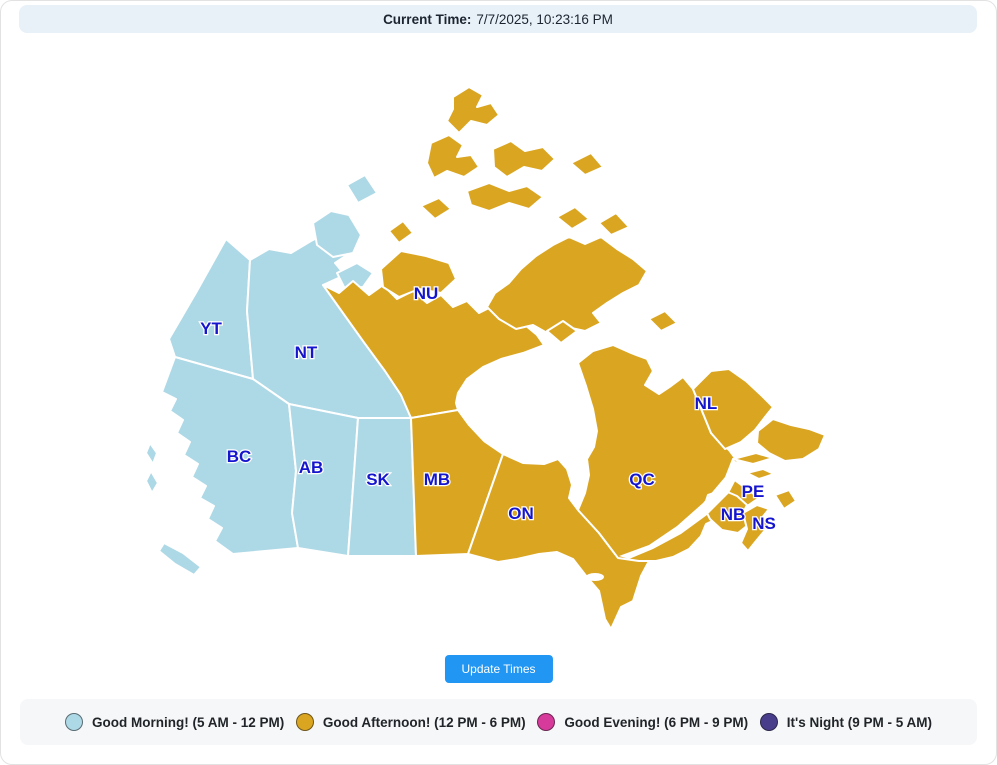  I want to click on map-label-nt: NT, so click(306, 352).